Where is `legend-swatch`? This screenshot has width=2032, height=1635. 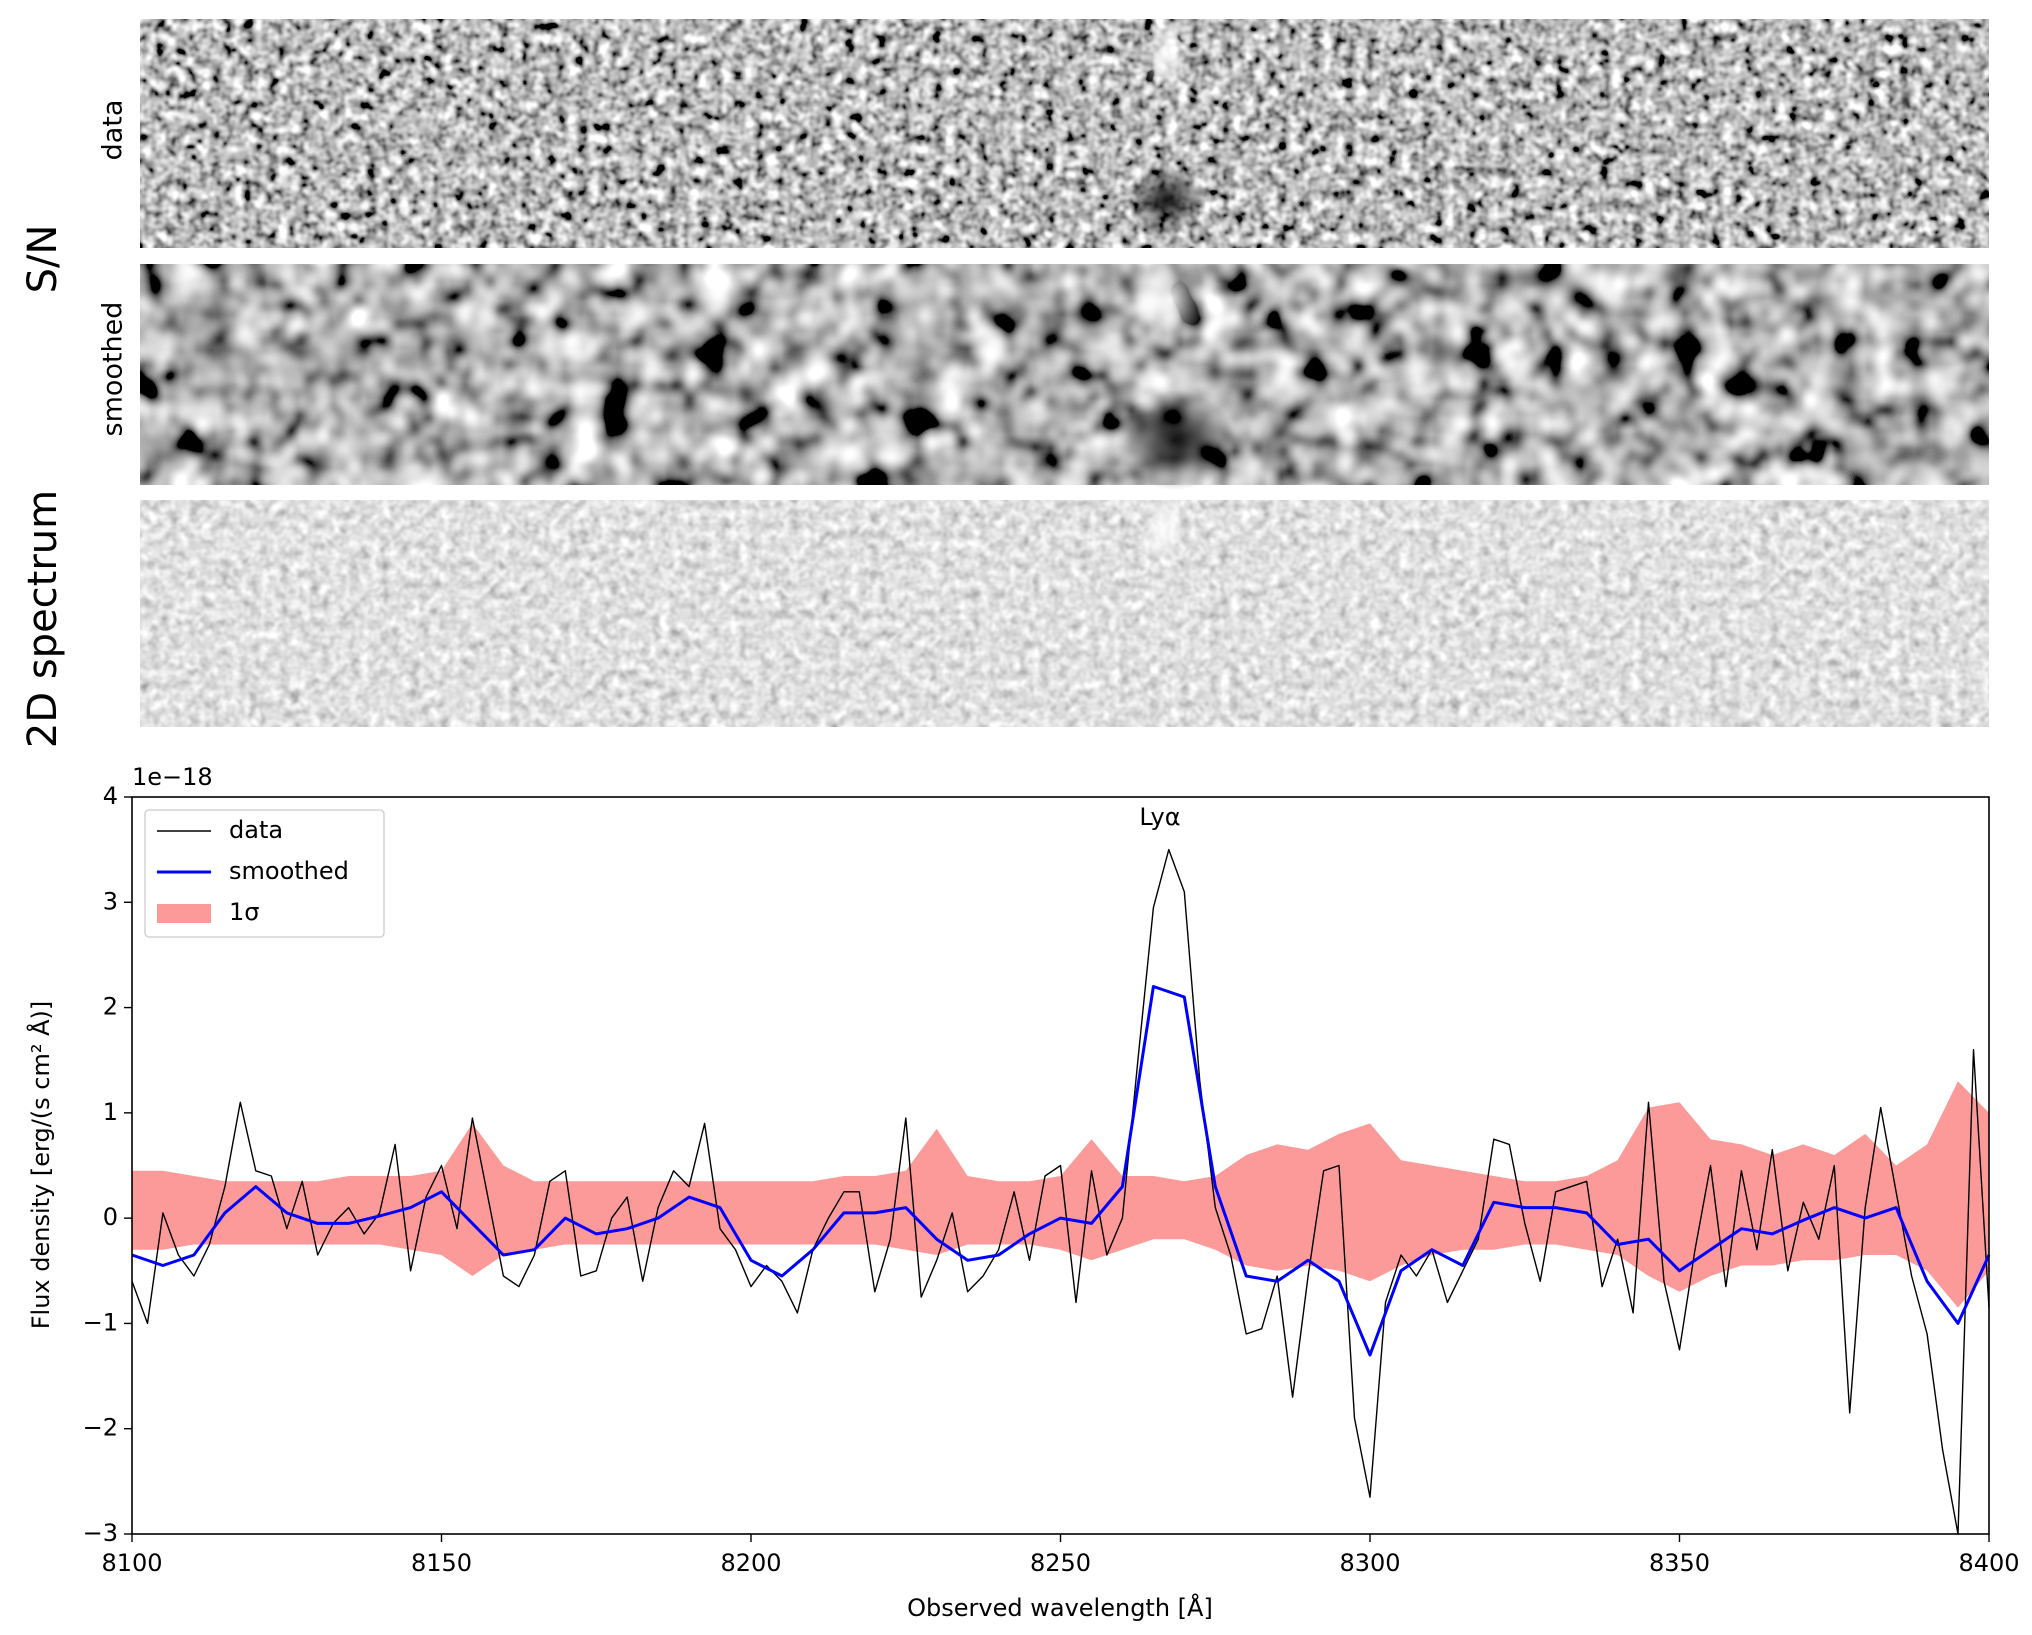 legend-swatch is located at coordinates (184, 913).